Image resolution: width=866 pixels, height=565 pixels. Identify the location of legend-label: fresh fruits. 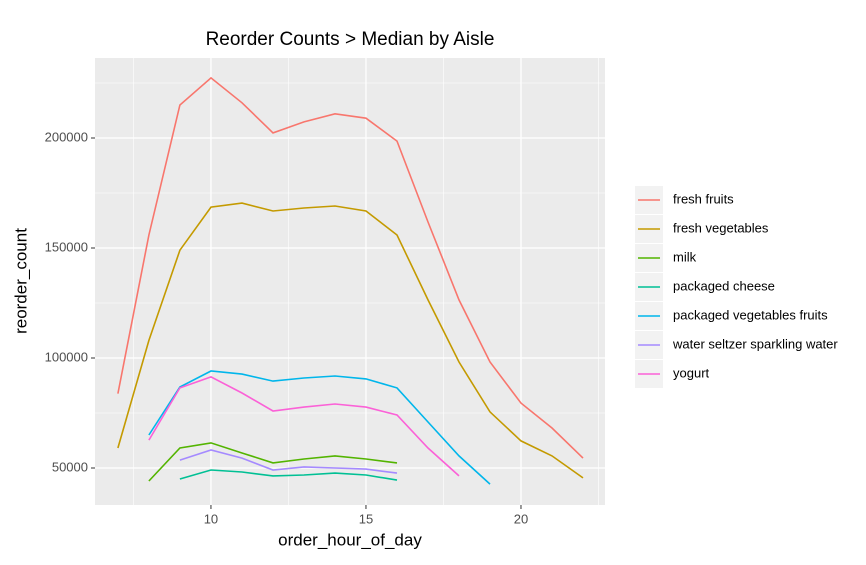
(703, 198).